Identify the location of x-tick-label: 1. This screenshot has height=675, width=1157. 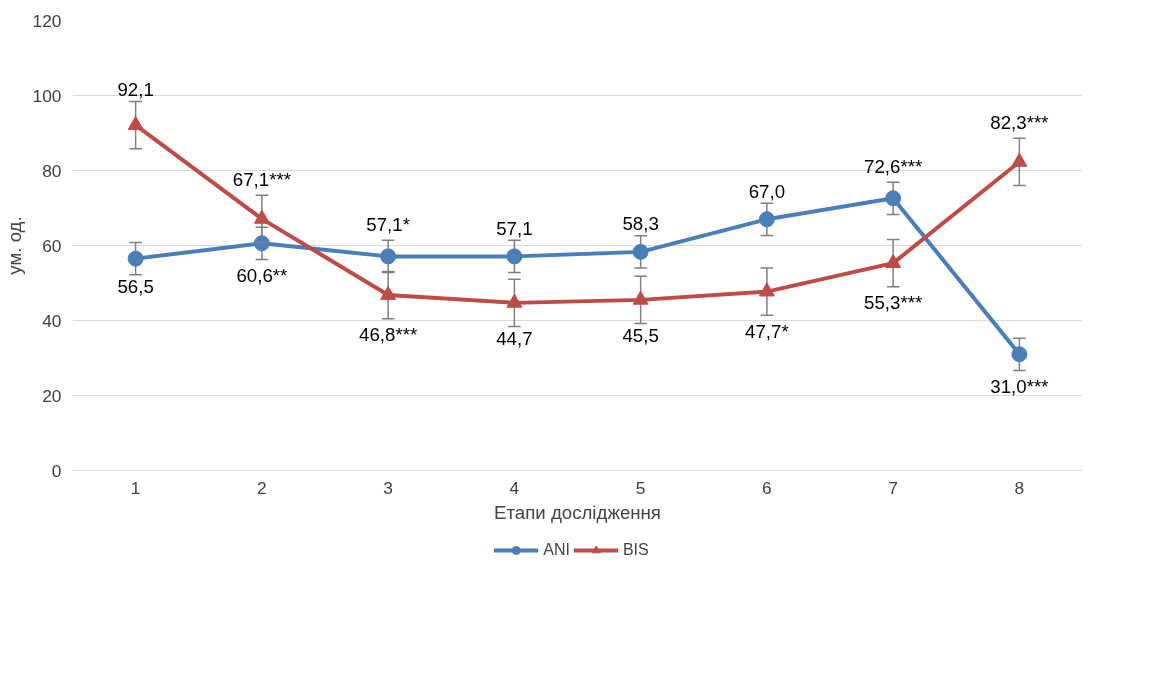
(135, 487).